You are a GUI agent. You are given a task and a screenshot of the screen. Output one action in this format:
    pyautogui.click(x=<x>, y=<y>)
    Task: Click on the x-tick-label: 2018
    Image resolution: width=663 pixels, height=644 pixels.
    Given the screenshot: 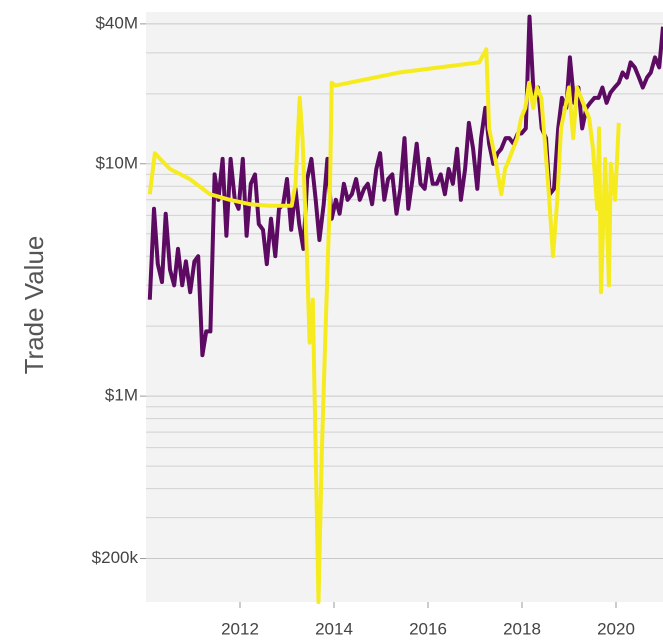 What is the action you would take?
    pyautogui.click(x=522, y=628)
    